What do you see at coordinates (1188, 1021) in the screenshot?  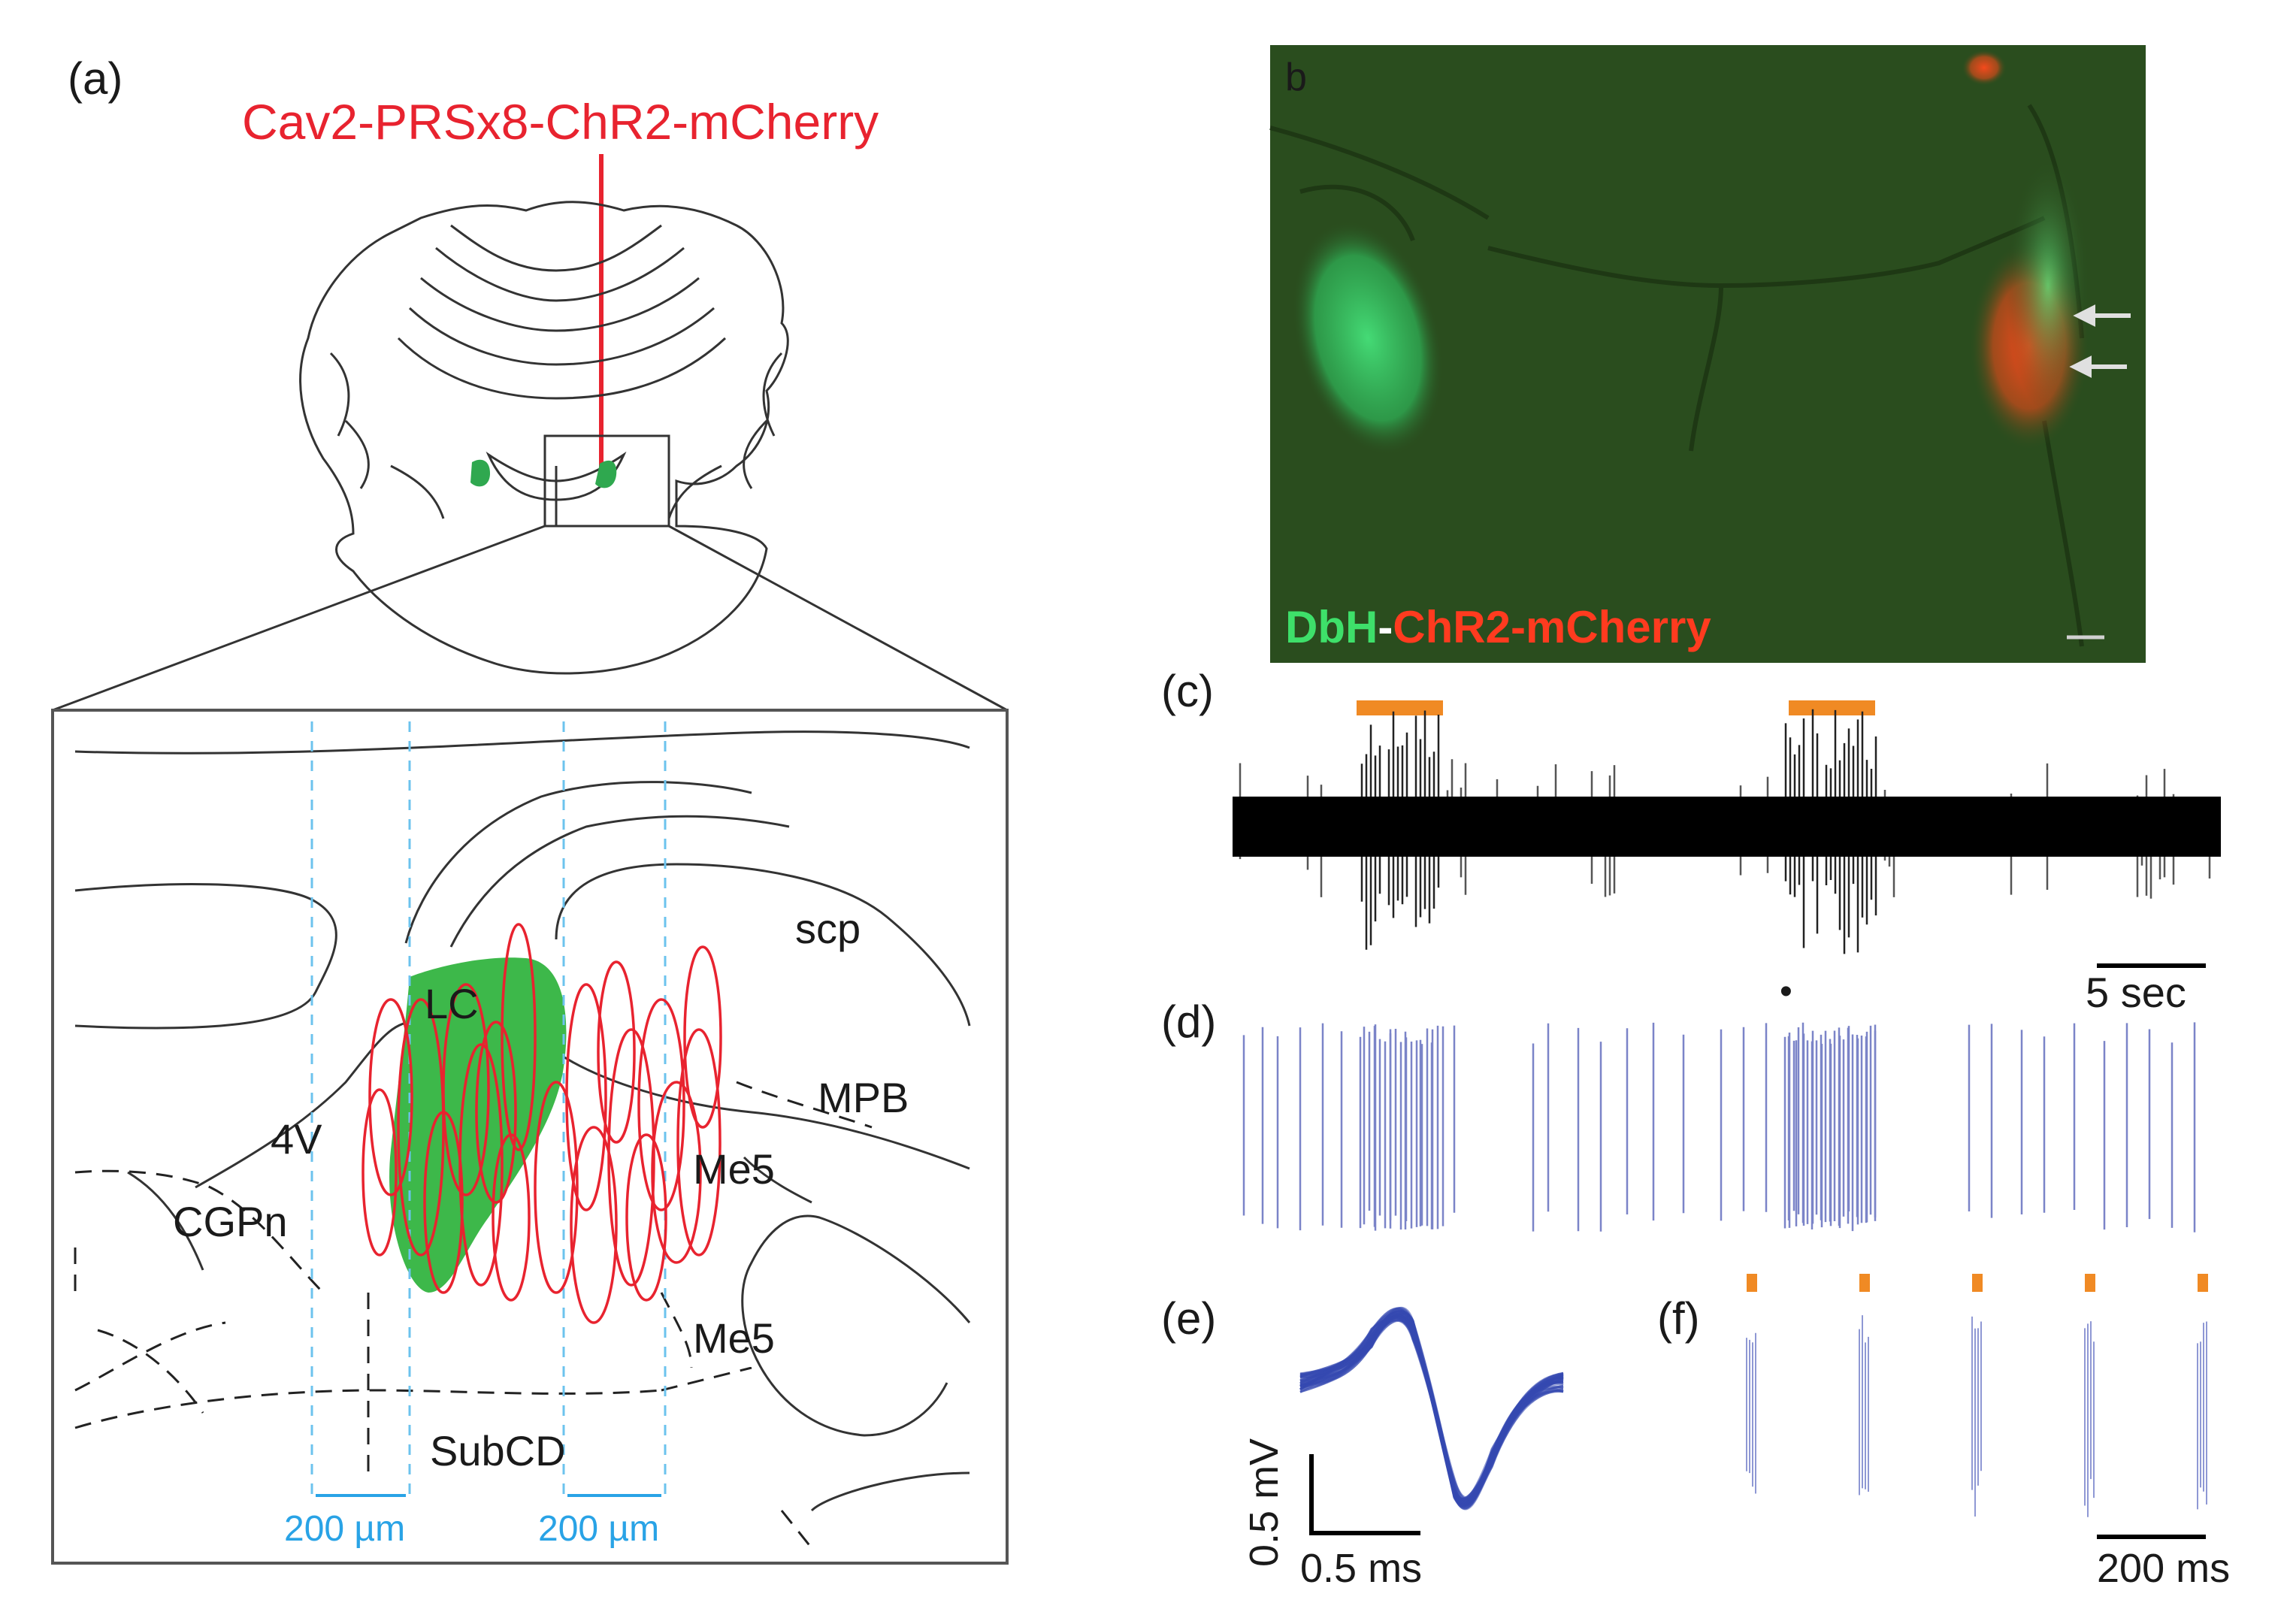 I see `panel-d-label: (d)` at bounding box center [1188, 1021].